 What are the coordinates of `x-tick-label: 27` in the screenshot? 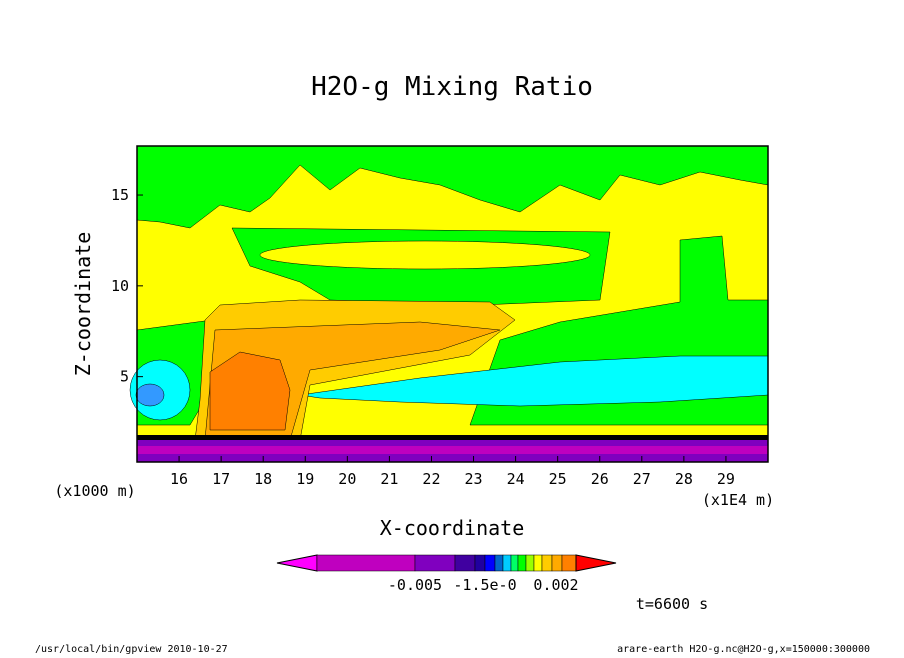 It's located at (642, 479).